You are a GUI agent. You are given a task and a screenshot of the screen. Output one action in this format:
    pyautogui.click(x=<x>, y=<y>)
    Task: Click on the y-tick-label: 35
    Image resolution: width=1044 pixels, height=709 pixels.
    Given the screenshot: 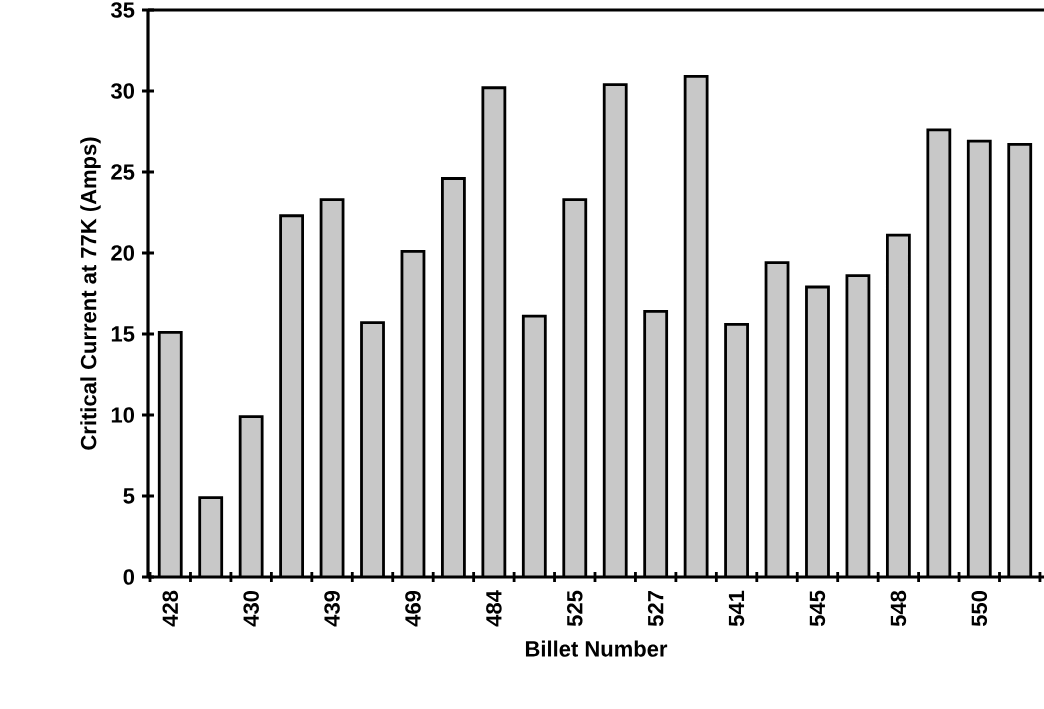 What is the action you would take?
    pyautogui.click(x=122, y=10)
    